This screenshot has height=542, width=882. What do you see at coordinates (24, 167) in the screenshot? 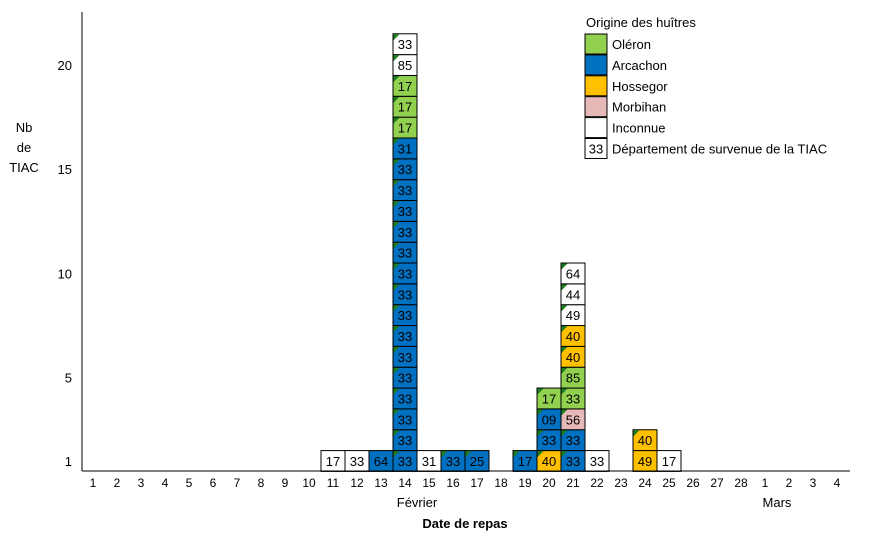
I see `y-axis-title-line: TIAC` at bounding box center [24, 167].